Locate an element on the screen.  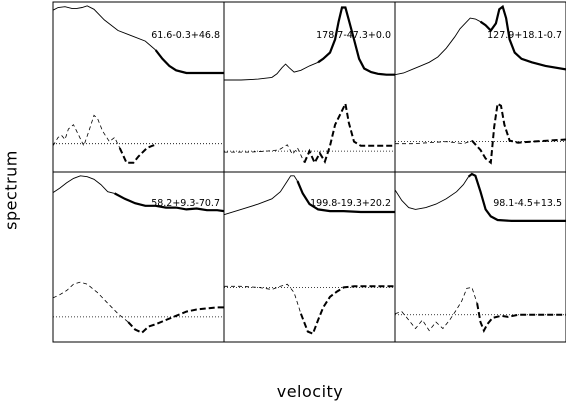
panel-label-1: 61.6-0.3+46.8 is located at coordinates (185, 35).